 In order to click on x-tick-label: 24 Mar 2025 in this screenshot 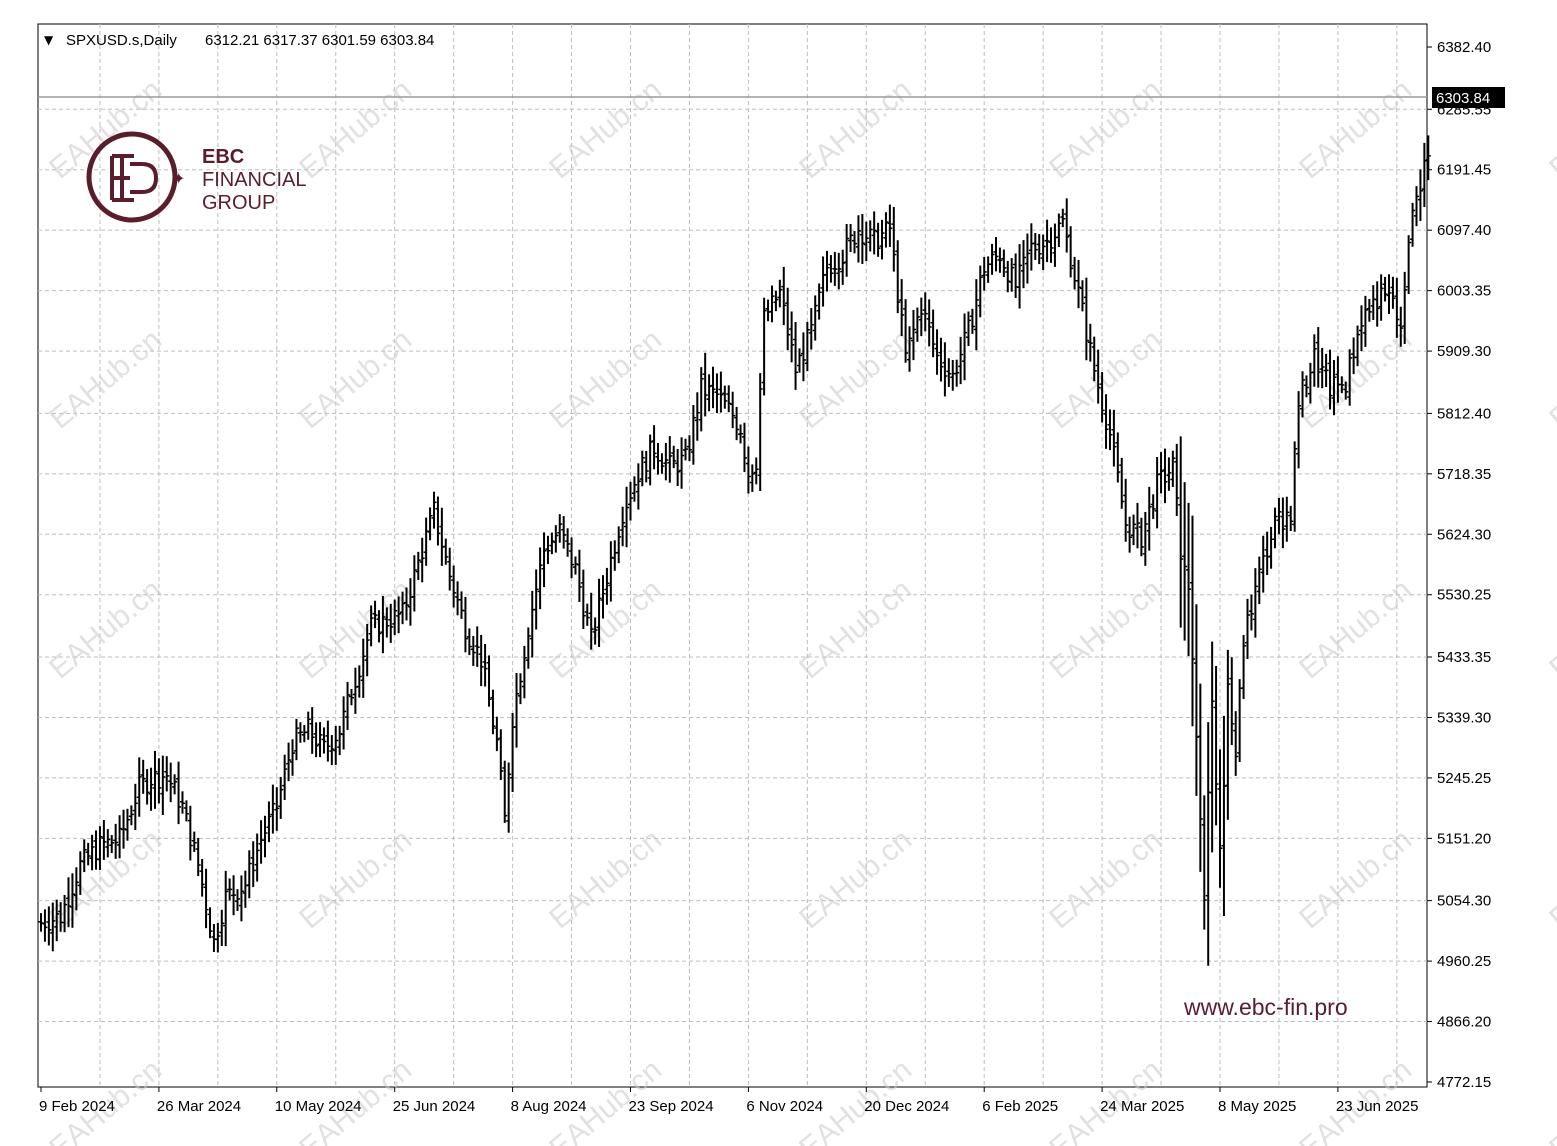, I will do `click(1142, 1106)`.